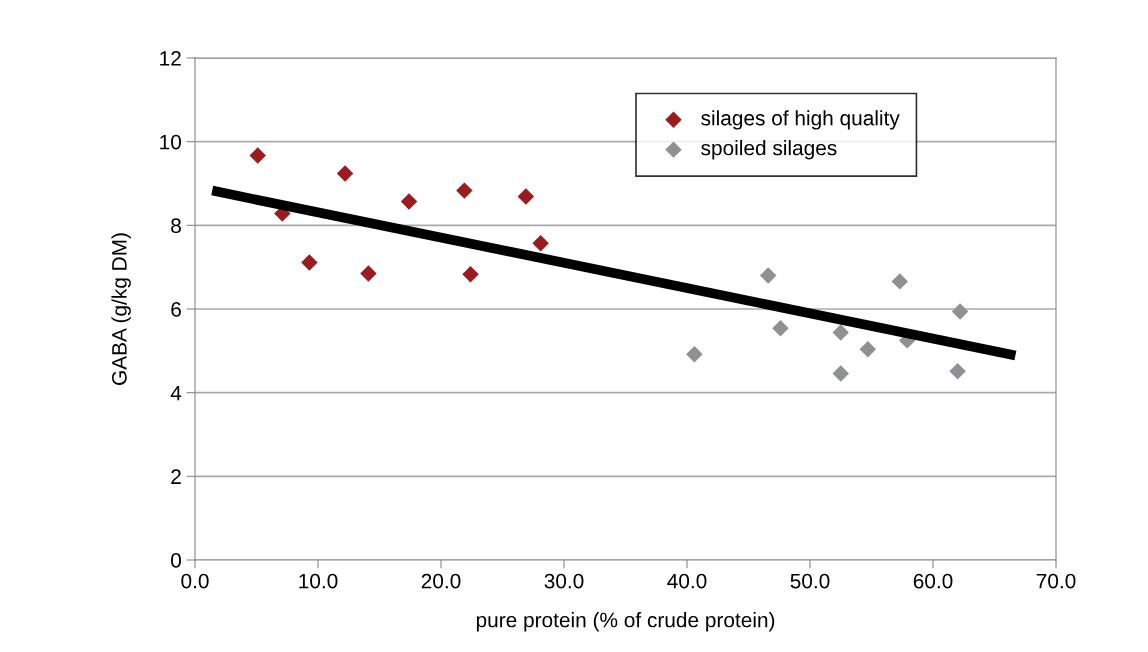 The width and height of the screenshot is (1148, 652). What do you see at coordinates (564, 581) in the screenshot?
I see `x-tick-label: 30.0` at bounding box center [564, 581].